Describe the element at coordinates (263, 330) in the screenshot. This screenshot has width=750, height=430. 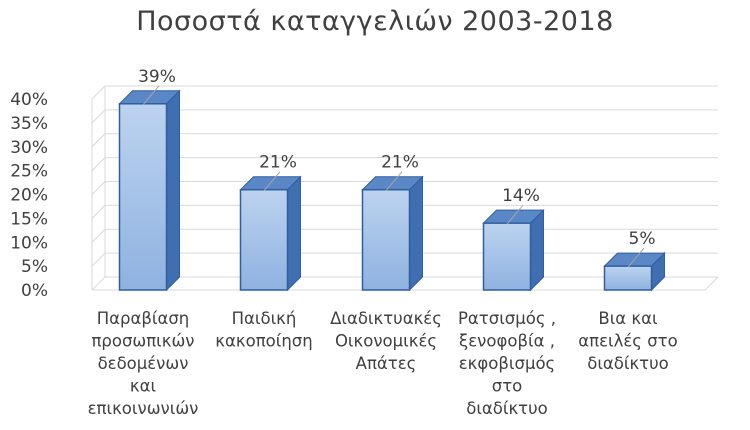
I see `category-label: Παιδική κακοποίηση` at that location.